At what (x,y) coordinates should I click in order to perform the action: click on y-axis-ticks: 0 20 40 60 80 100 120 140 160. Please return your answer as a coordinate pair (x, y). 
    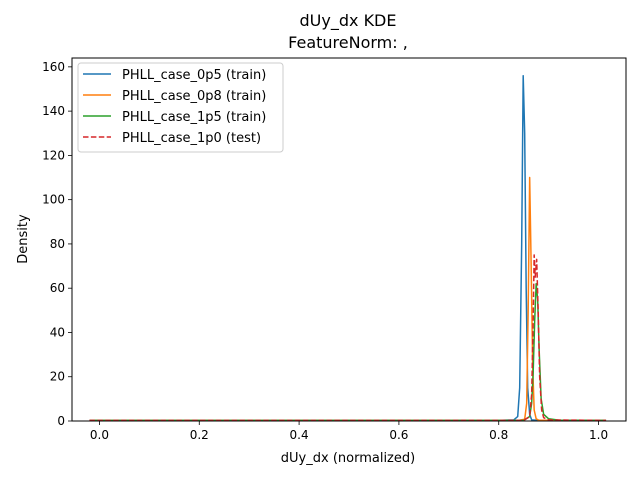
    Looking at the image, I should click on (57, 244).